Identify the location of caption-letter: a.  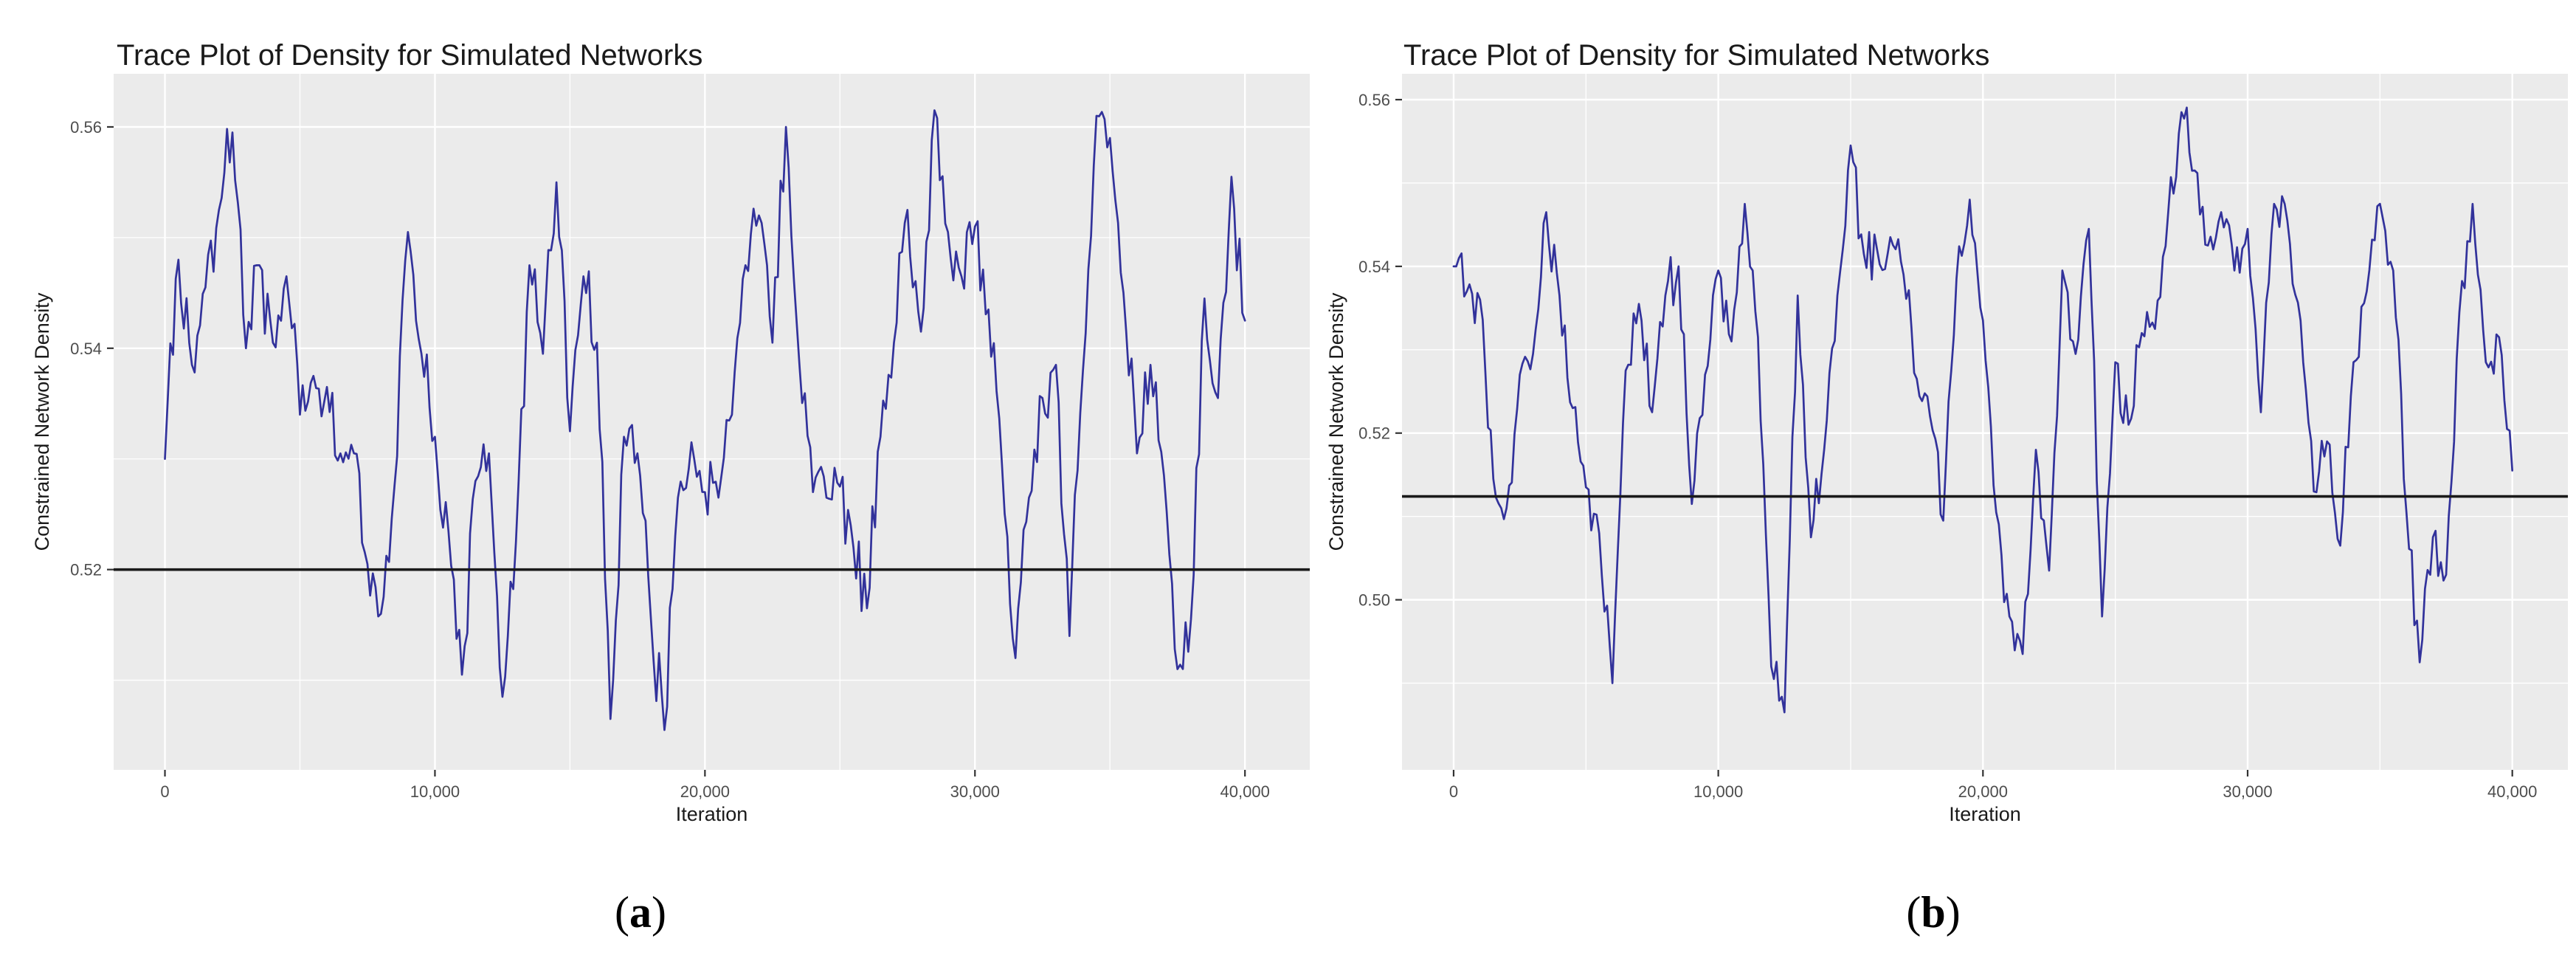
(640, 912).